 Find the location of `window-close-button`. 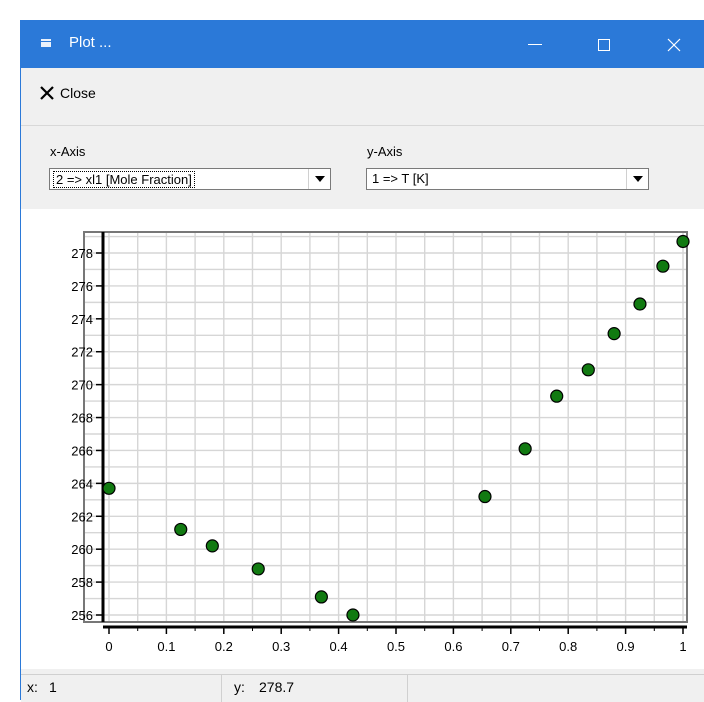

window-close-button is located at coordinates (674, 44).